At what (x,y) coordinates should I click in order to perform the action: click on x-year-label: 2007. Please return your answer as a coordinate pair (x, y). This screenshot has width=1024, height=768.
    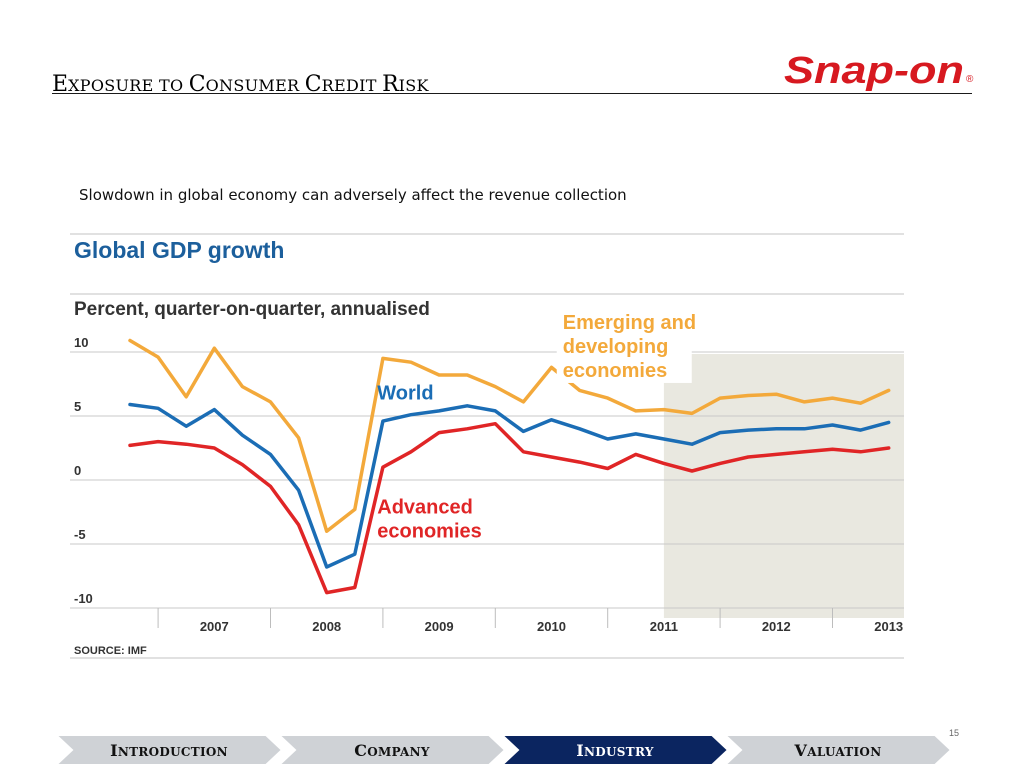
    Looking at the image, I should click on (214, 626).